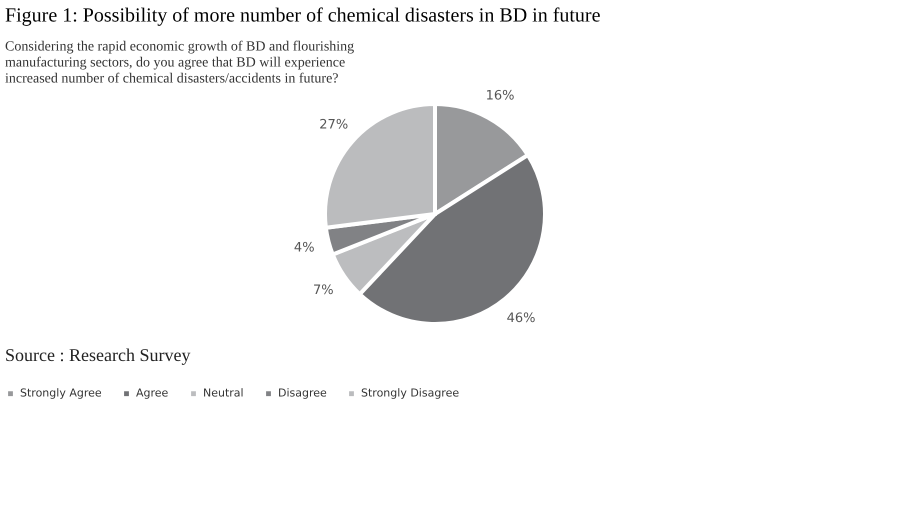 This screenshot has height=506, width=920. I want to click on source-note: Source : Research Survey, so click(97, 355).